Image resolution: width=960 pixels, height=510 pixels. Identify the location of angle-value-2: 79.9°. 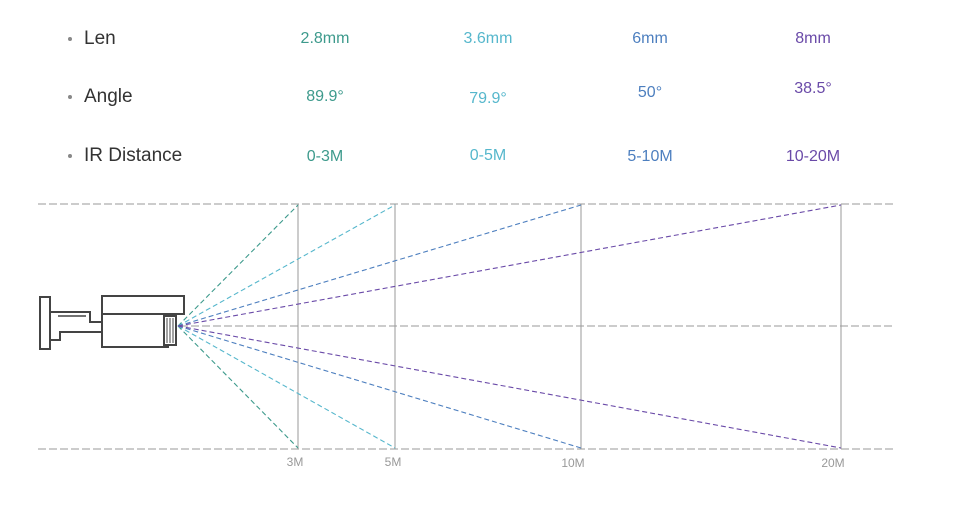
(488, 98).